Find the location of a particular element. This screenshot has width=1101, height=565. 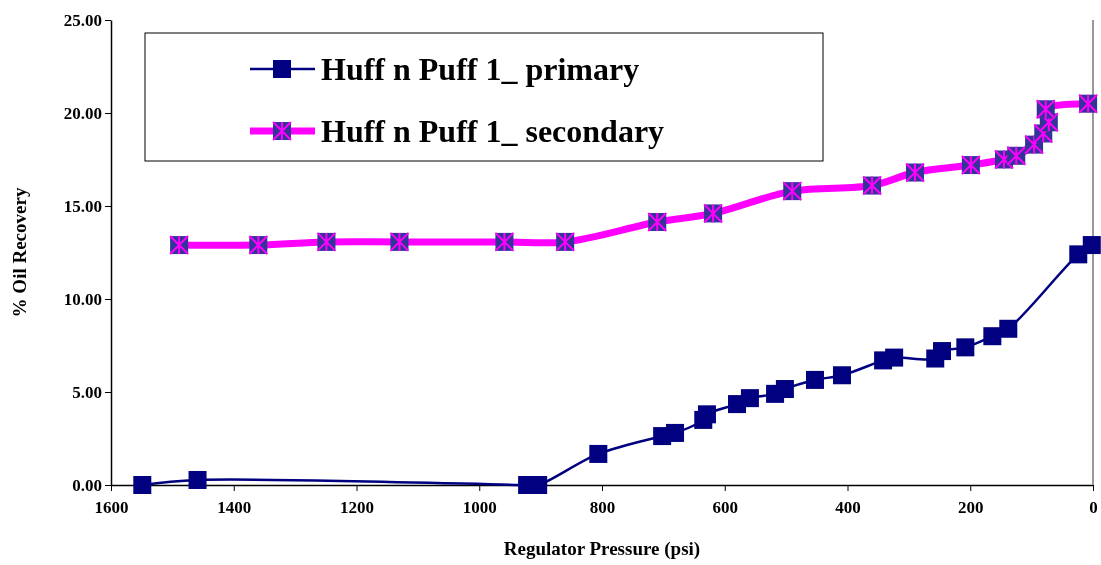

y-axis-title: % Oil Recovery is located at coordinates (19, 252).